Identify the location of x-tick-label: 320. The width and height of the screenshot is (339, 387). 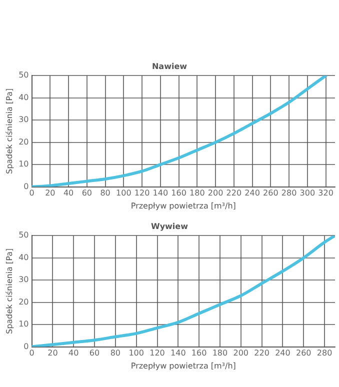
(326, 193).